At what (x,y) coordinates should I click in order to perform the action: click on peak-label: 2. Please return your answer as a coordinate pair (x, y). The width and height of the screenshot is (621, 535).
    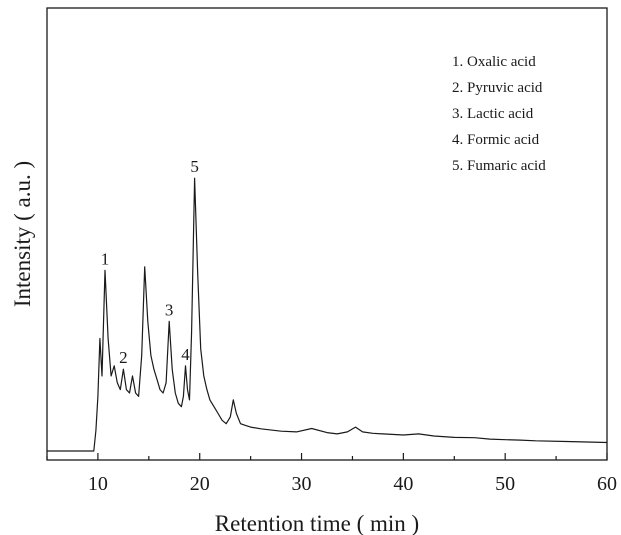
    Looking at the image, I should click on (123, 357).